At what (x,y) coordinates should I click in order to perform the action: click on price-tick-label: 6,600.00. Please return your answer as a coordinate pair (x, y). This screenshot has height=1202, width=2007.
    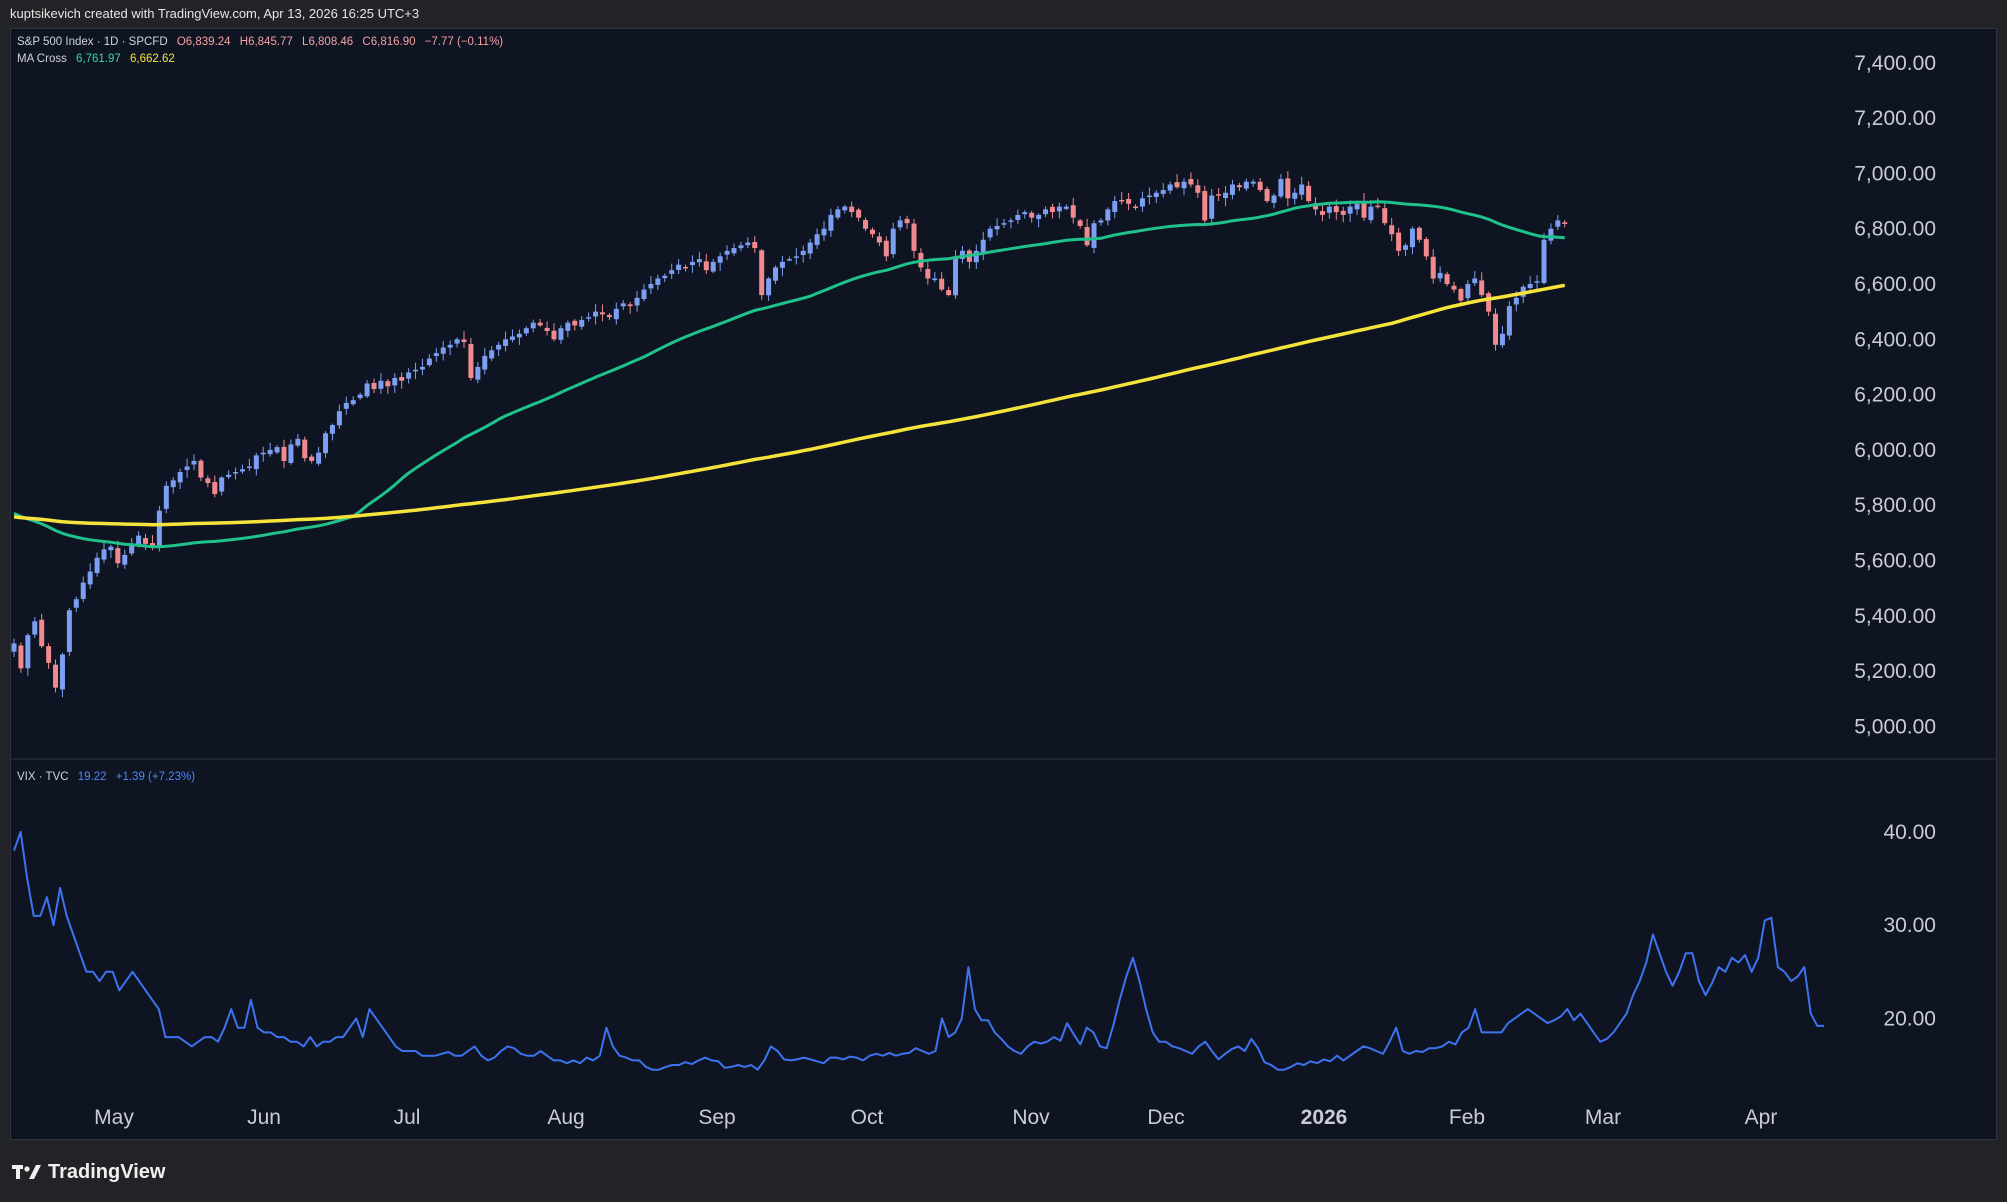
    Looking at the image, I should click on (1895, 284).